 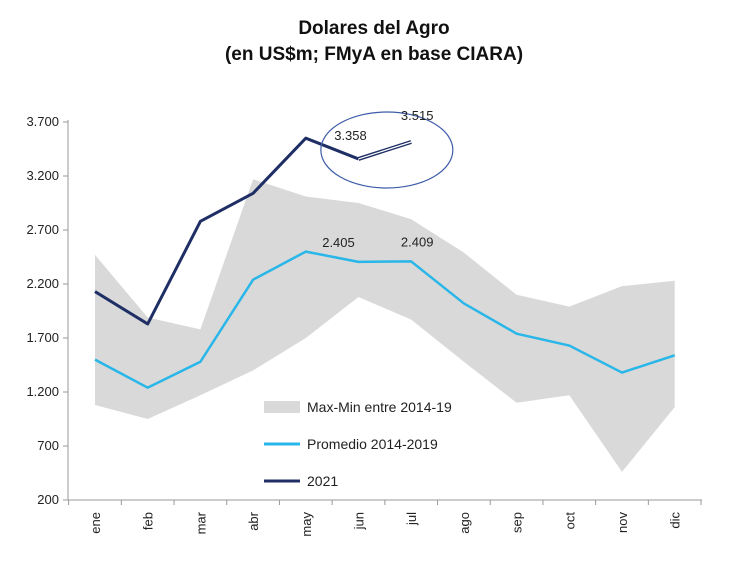 What do you see at coordinates (42, 175) in the screenshot?
I see `y-tick-label: 3.200` at bounding box center [42, 175].